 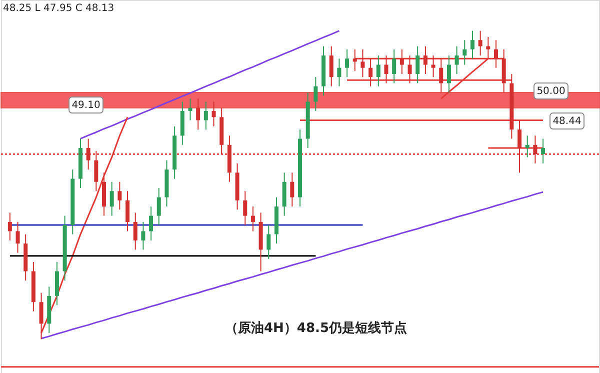 I want to click on text: 48.25 L 47.95 C 48.13, so click(x=58, y=8).